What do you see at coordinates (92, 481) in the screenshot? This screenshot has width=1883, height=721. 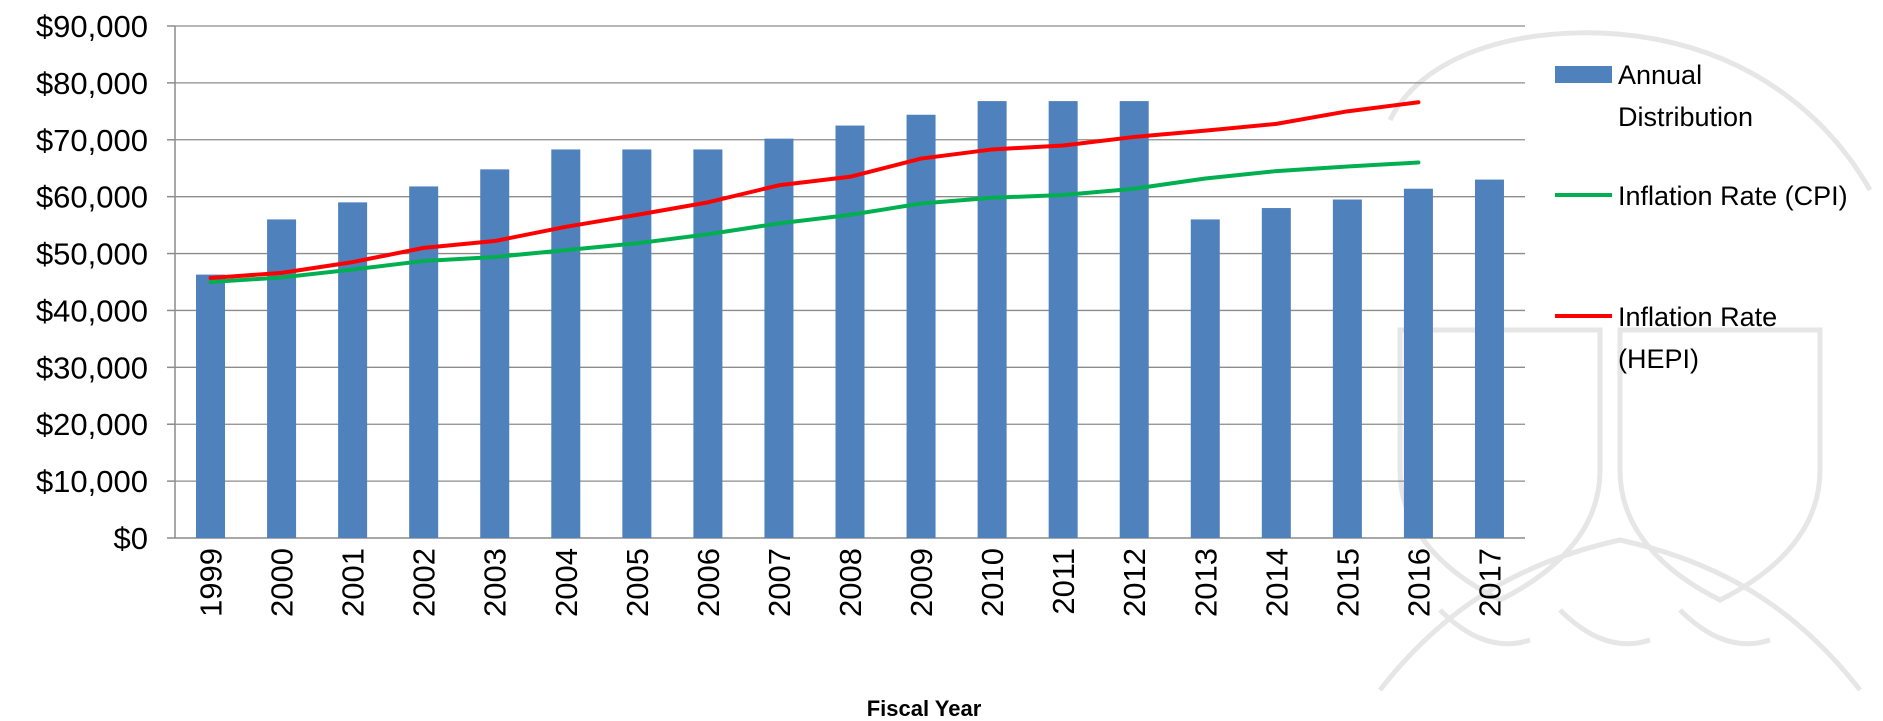 I see `y-tick-label: $10,000` at bounding box center [92, 481].